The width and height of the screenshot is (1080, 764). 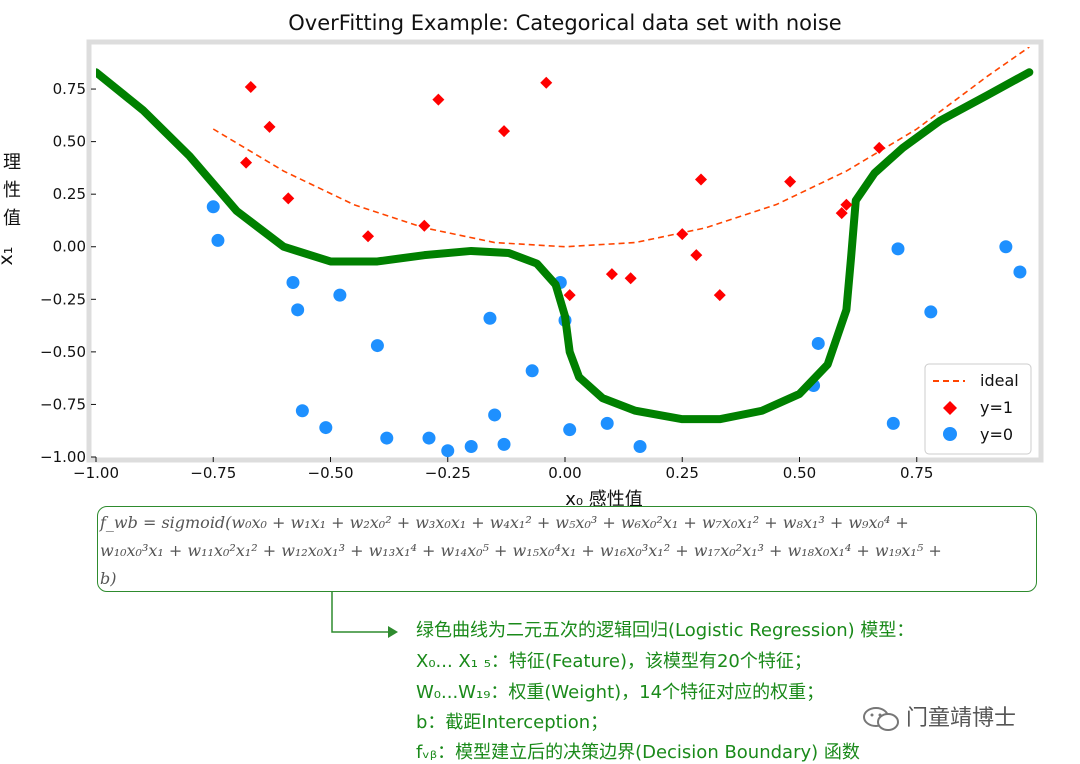 What do you see at coordinates (978, 409) in the screenshot?
I see `legend: ideal y=1 y=0` at bounding box center [978, 409].